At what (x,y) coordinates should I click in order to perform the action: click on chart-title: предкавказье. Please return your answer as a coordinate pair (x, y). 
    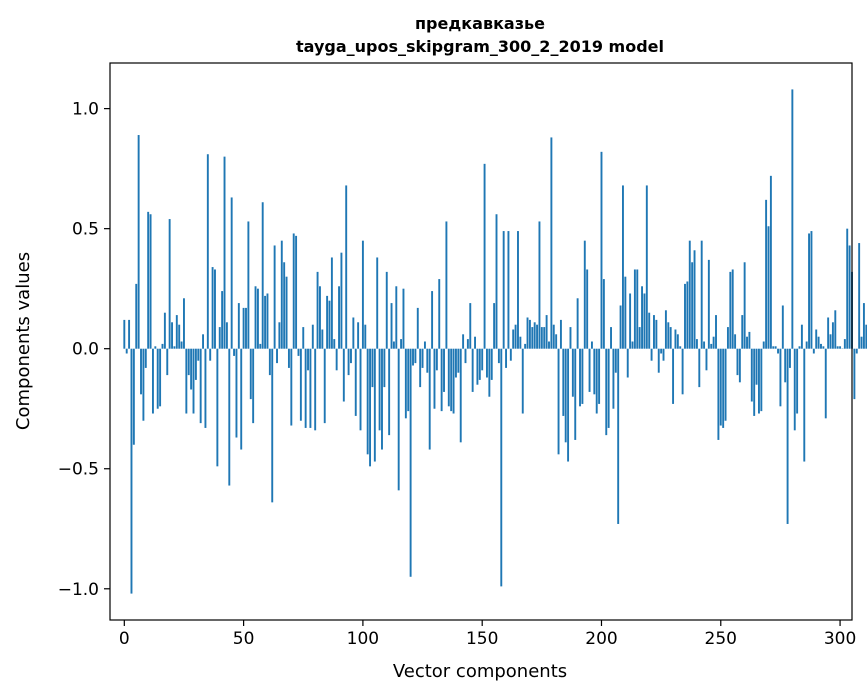
    Looking at the image, I should click on (480, 23).